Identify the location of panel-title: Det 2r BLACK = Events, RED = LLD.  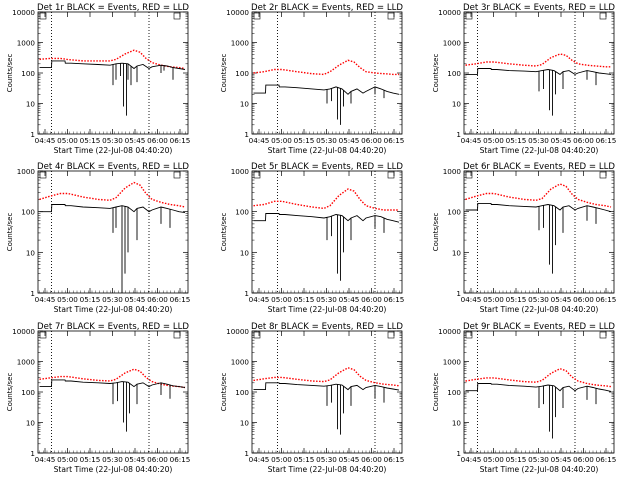
(327, 8).